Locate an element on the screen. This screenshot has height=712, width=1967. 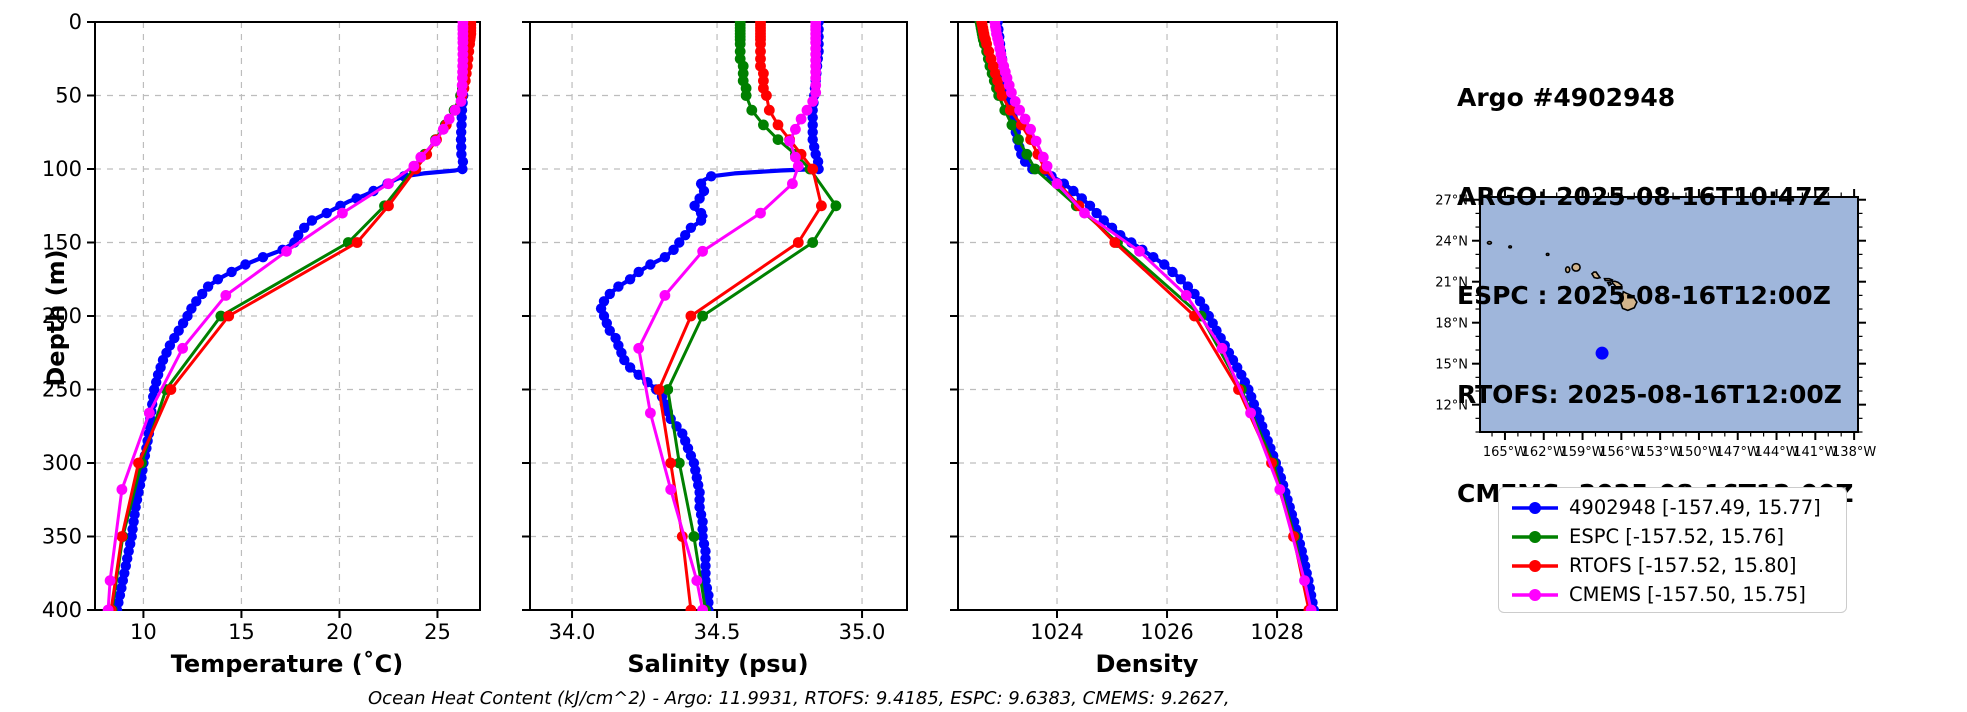
float-position-marker is located at coordinates (1602, 353).